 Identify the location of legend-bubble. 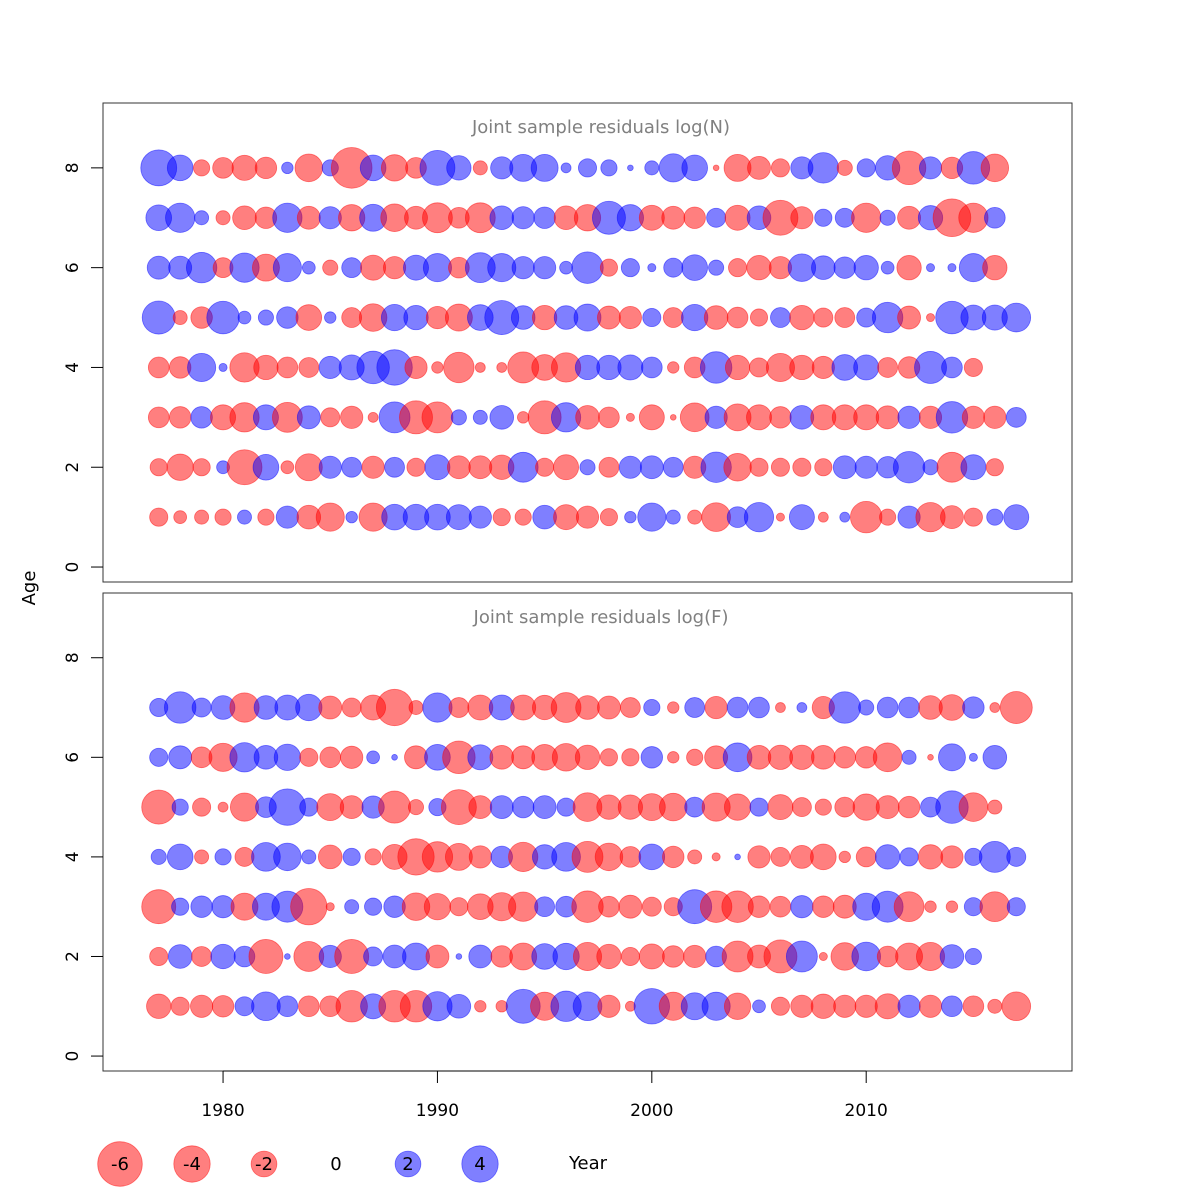
(480, 1164).